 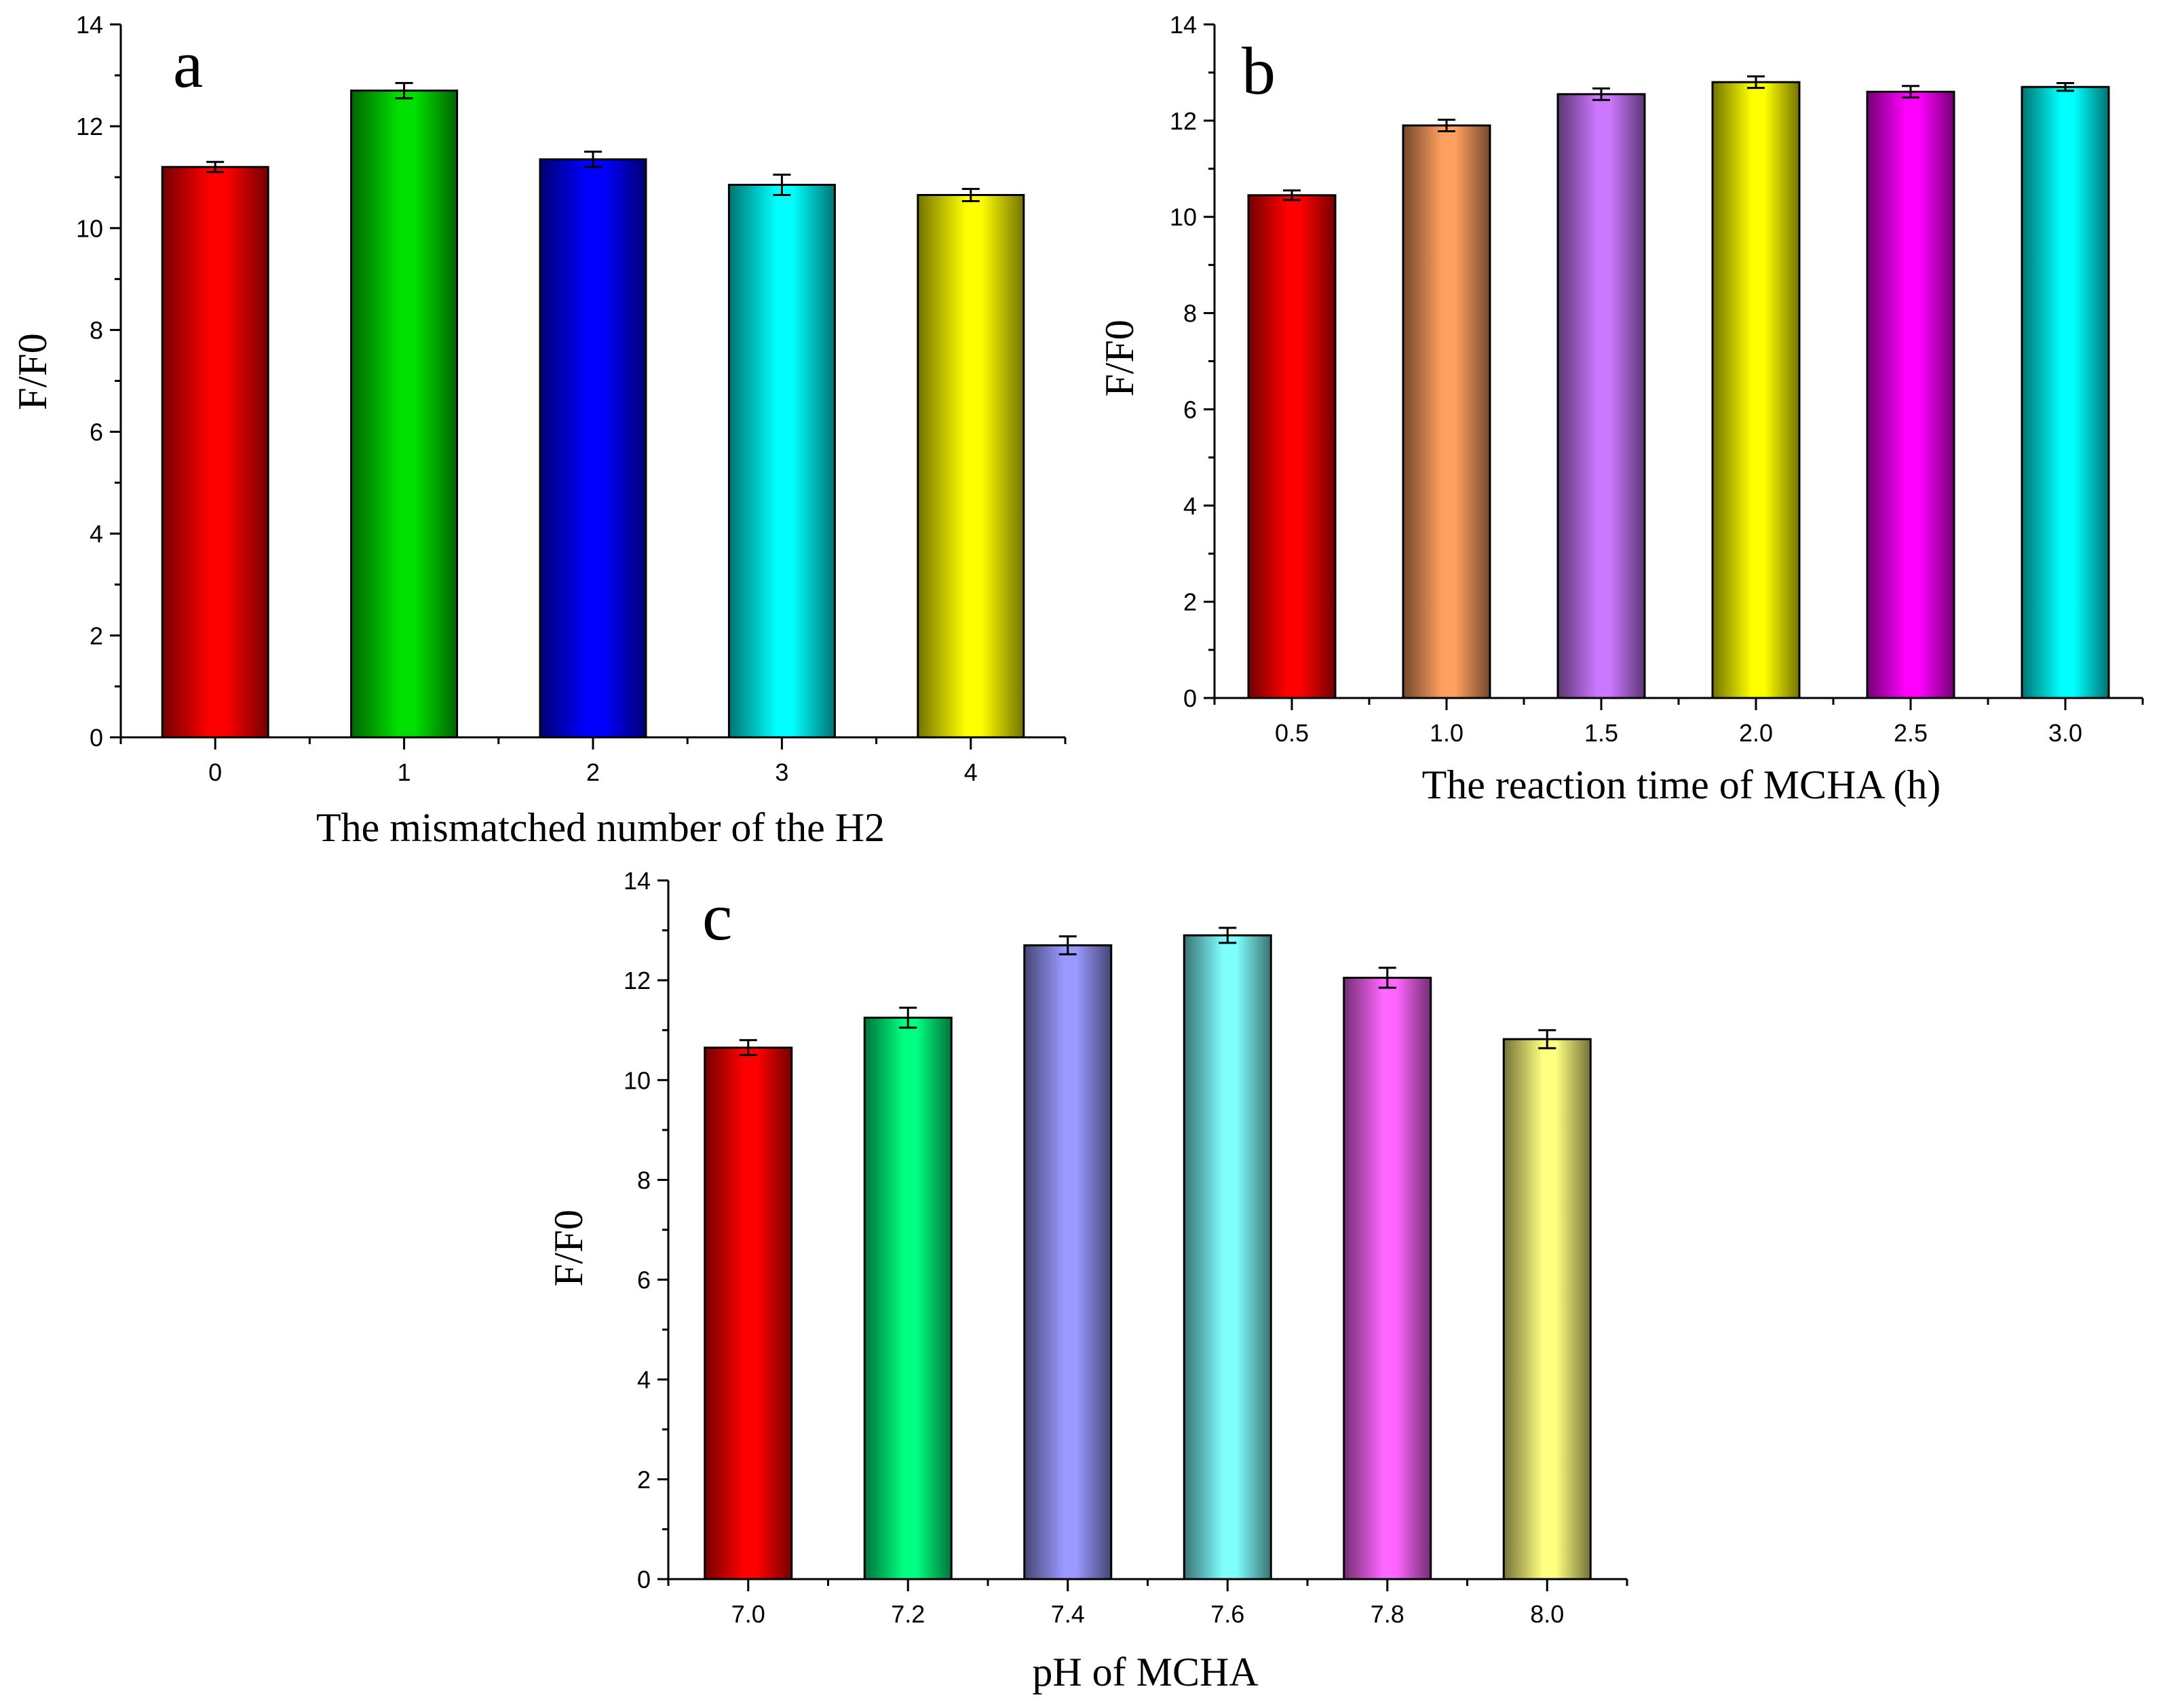 I want to click on panel-c-y-tick-label: 2, so click(x=644, y=1480).